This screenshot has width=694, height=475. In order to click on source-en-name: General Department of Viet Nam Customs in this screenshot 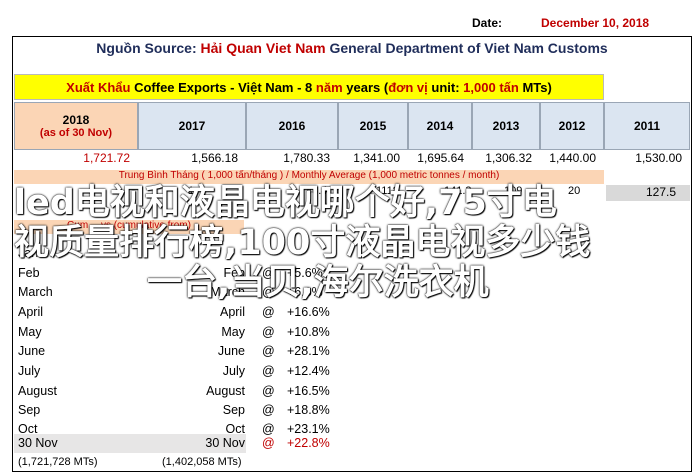, I will do `click(468, 48)`.